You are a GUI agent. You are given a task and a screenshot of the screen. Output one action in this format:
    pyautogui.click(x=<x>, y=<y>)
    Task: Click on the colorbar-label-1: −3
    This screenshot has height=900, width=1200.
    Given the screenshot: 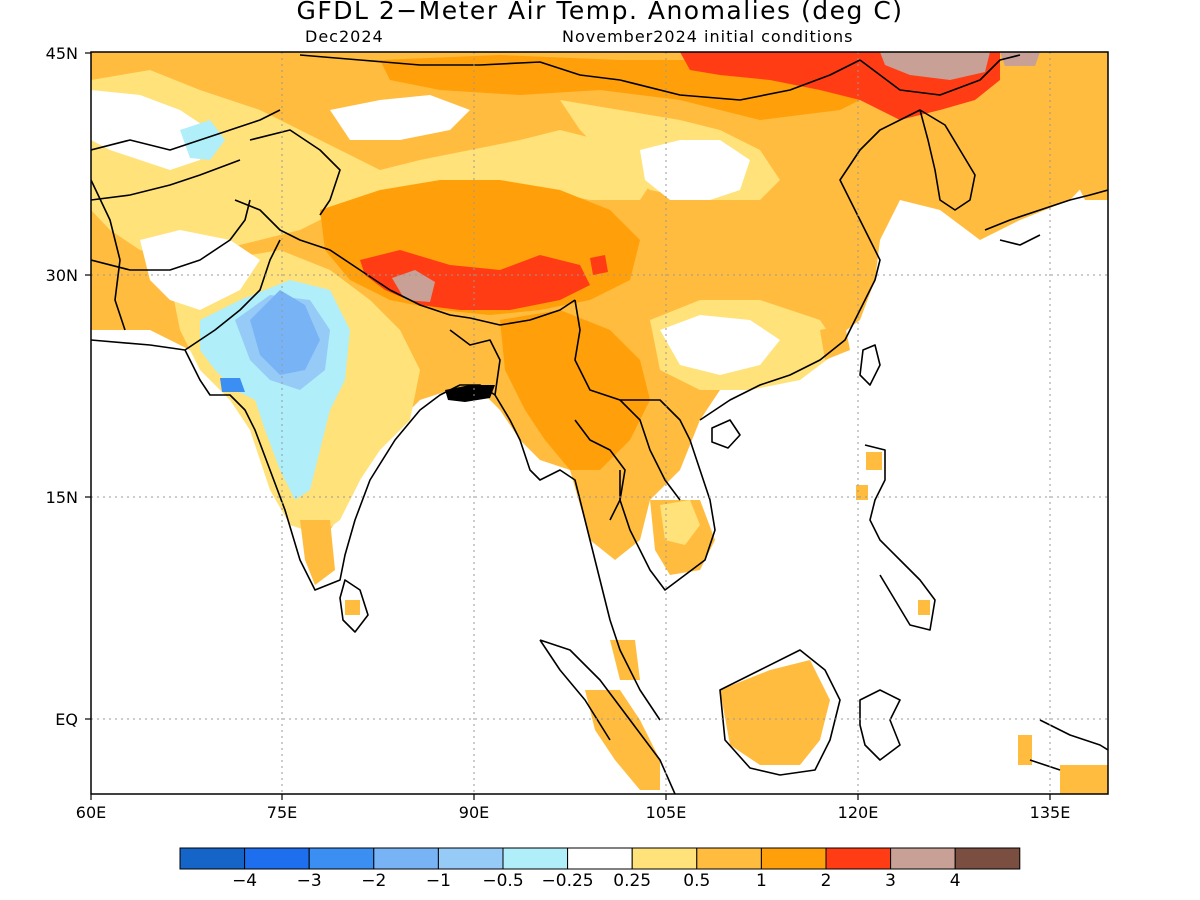 What is the action you would take?
    pyautogui.click(x=309, y=881)
    